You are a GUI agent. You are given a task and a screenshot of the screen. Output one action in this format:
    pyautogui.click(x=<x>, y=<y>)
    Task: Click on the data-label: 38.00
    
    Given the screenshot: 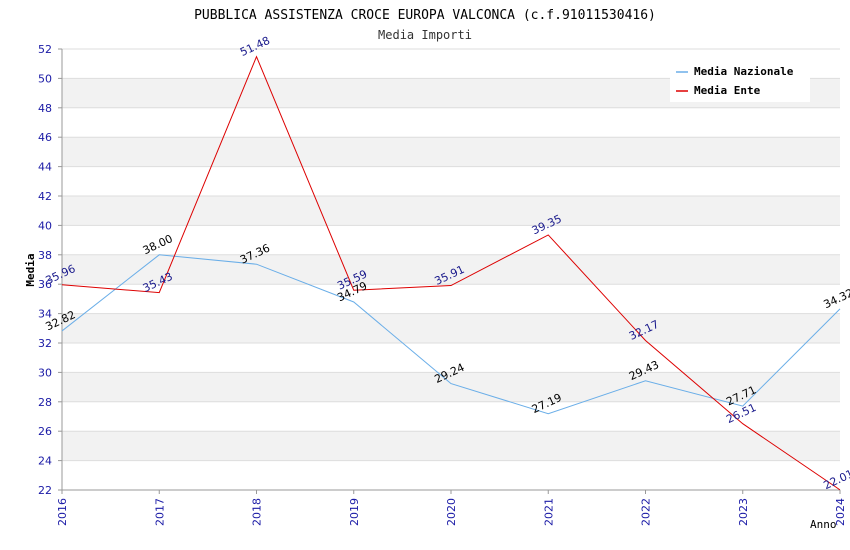 What is the action you would take?
    pyautogui.click(x=158, y=244)
    